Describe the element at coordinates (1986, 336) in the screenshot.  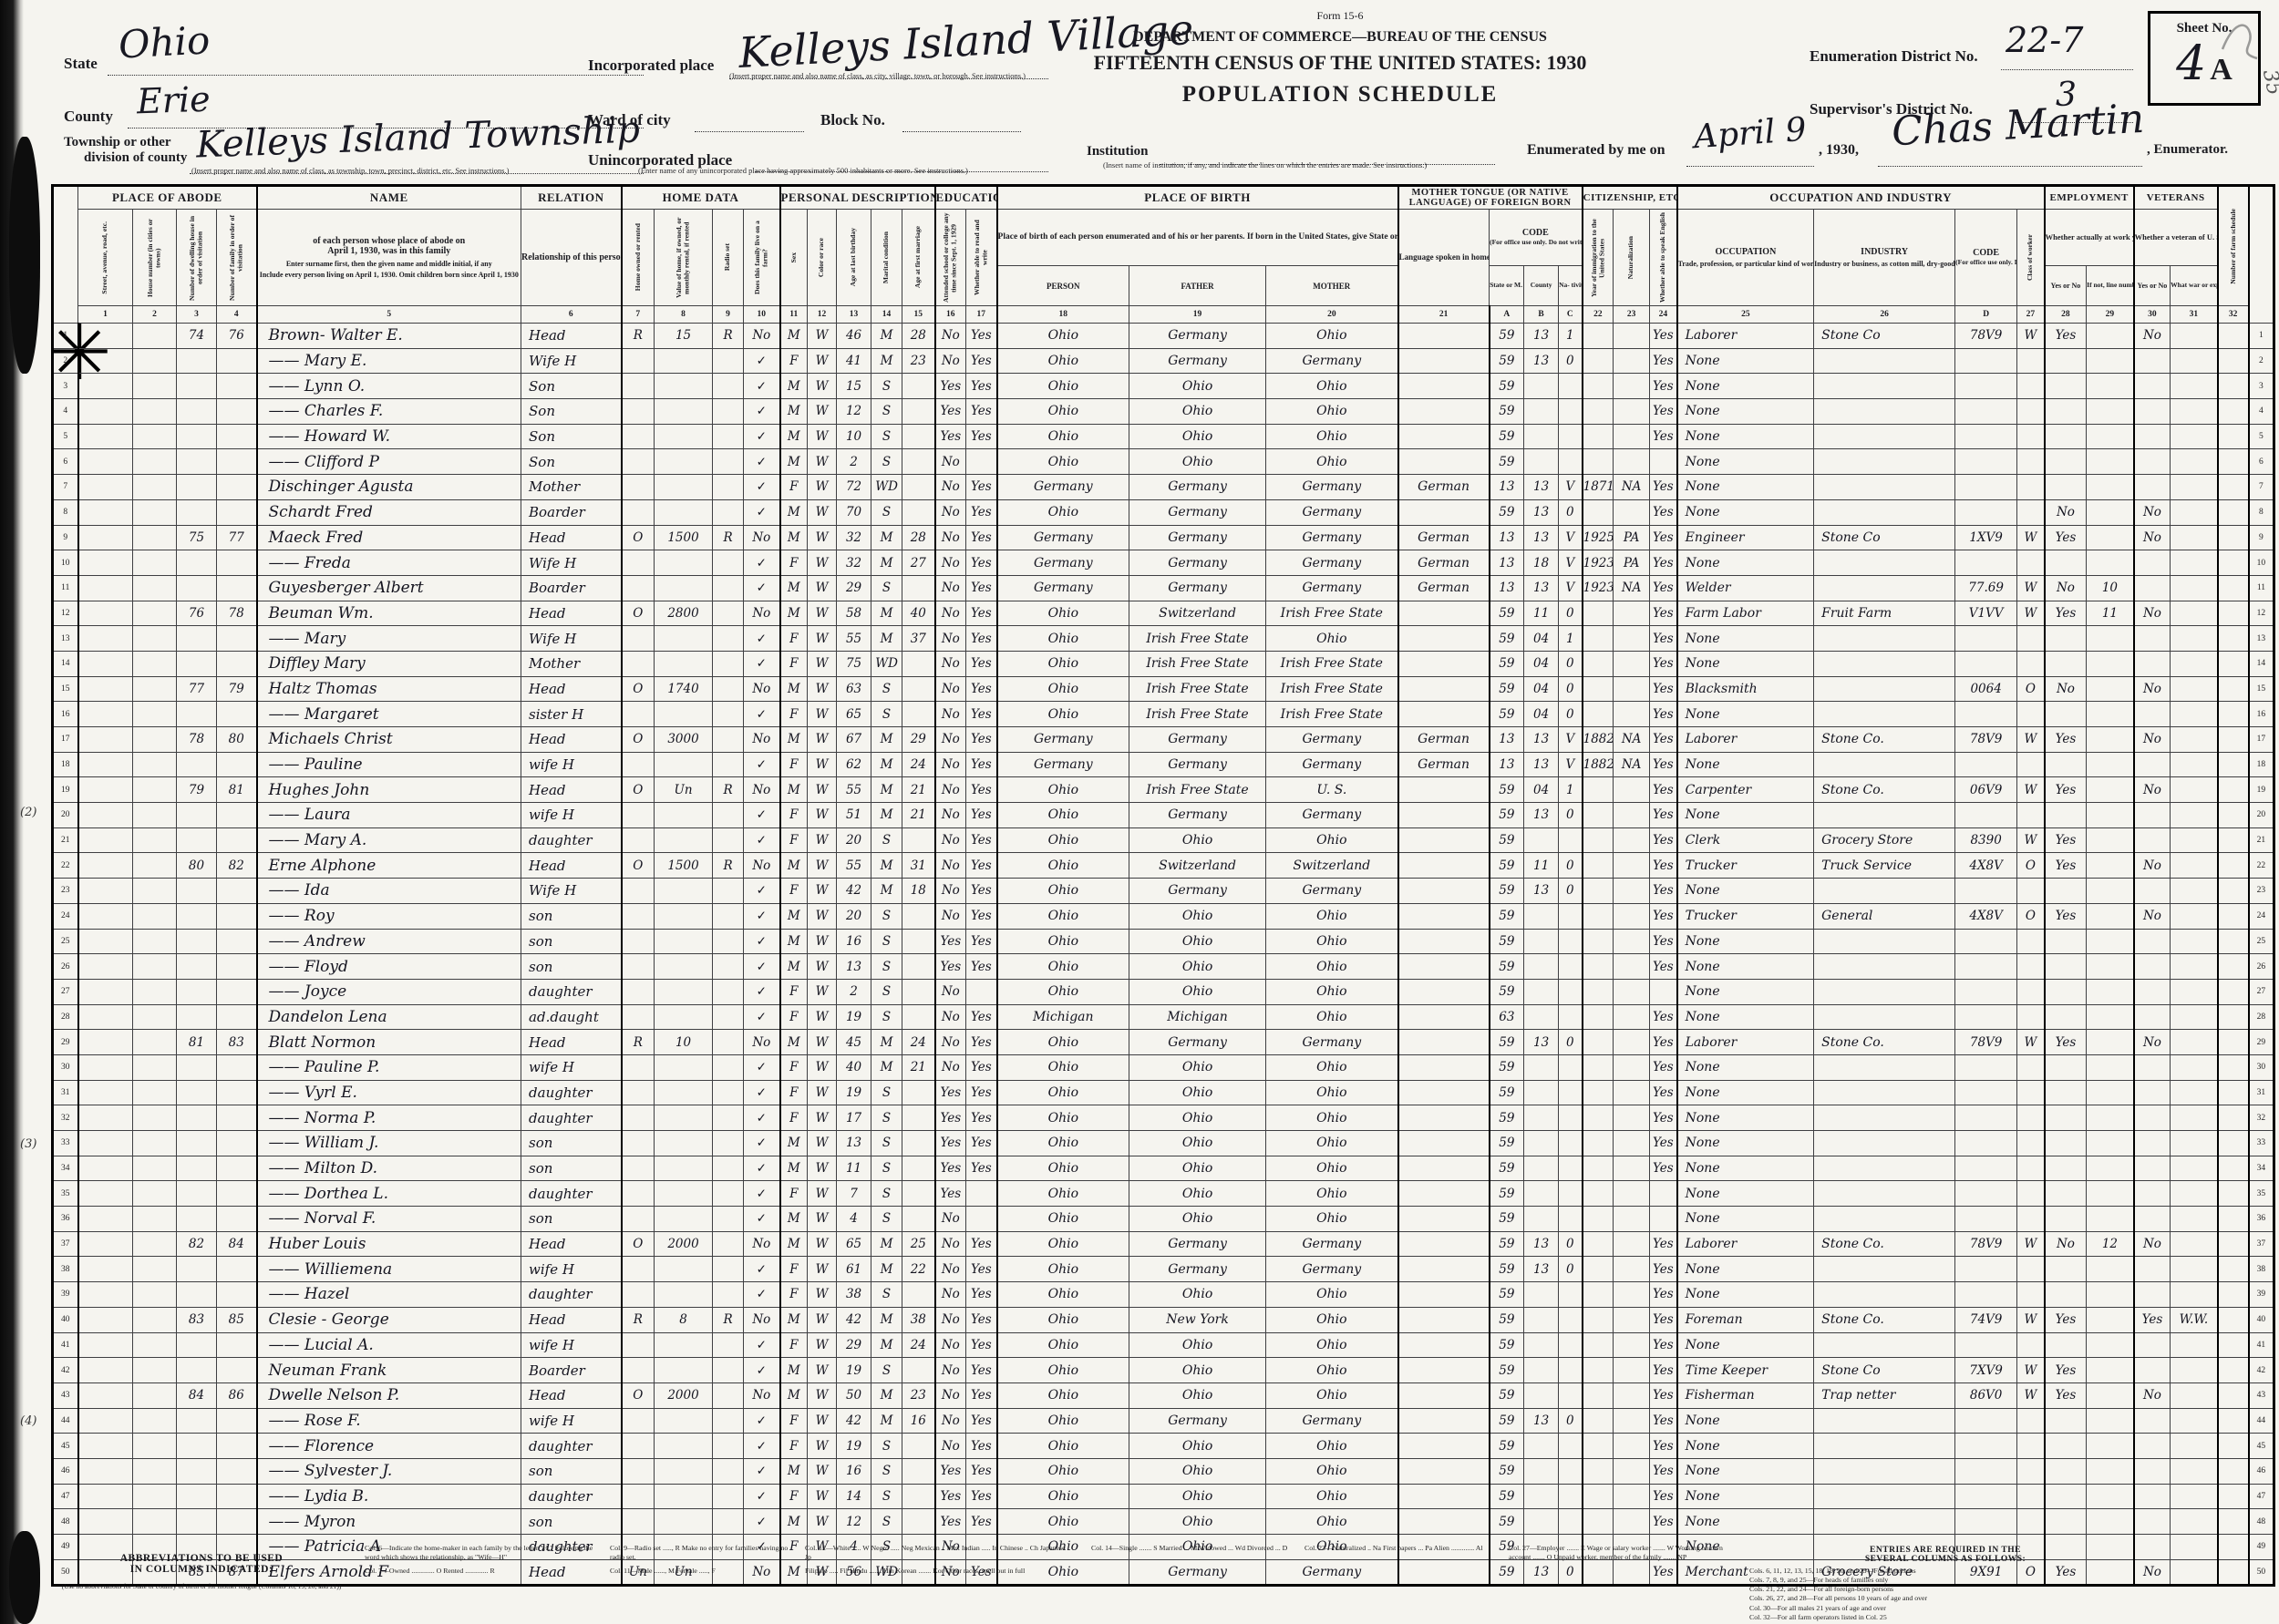
I see `cell-code-d: 78V9` at that location.